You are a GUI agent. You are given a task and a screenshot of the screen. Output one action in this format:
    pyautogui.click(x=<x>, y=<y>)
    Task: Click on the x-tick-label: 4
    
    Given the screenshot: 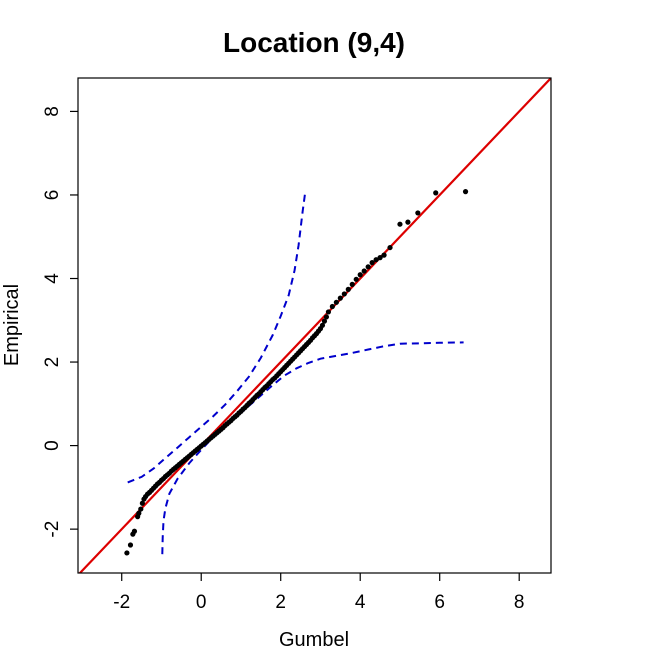 What is the action you would take?
    pyautogui.click(x=360, y=602)
    